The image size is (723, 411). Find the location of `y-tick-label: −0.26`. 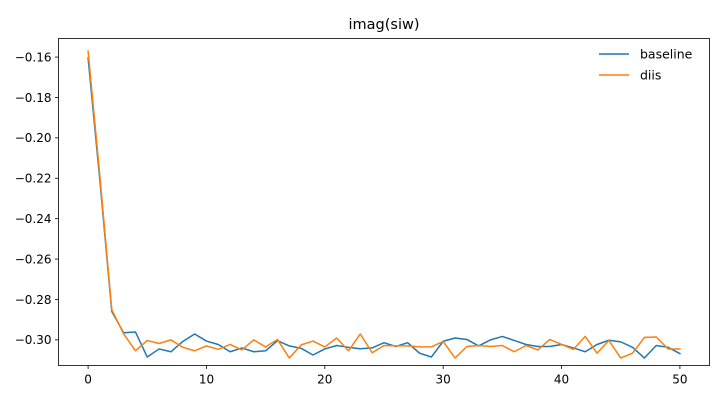

y-tick-label: −0.26 is located at coordinates (33, 259).